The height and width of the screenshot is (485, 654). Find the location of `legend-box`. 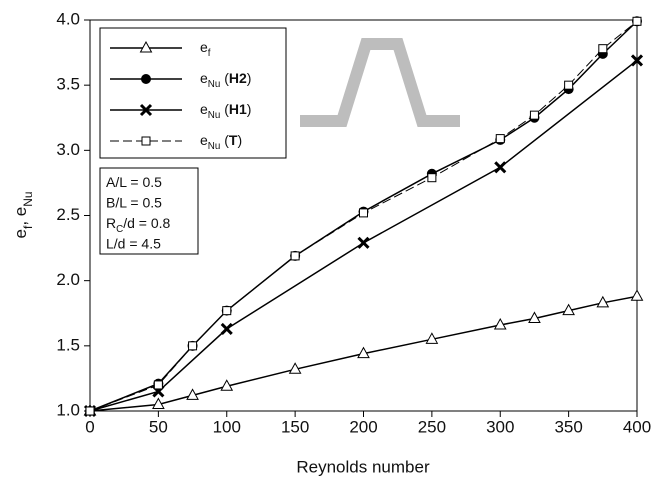

legend-box is located at coordinates (193, 93).